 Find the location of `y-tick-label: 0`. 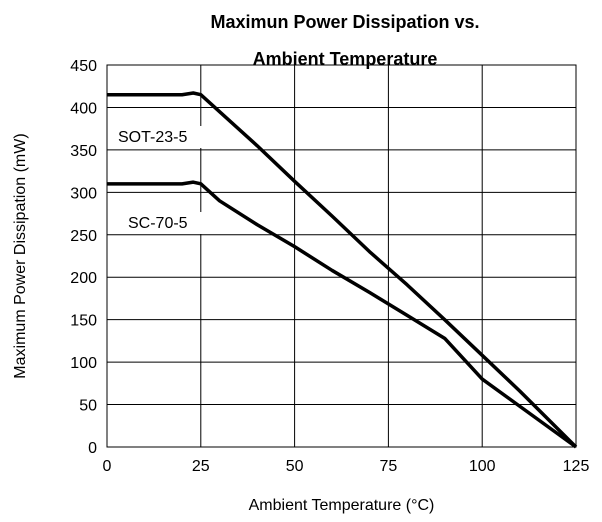

y-tick-label: 0 is located at coordinates (92, 448).